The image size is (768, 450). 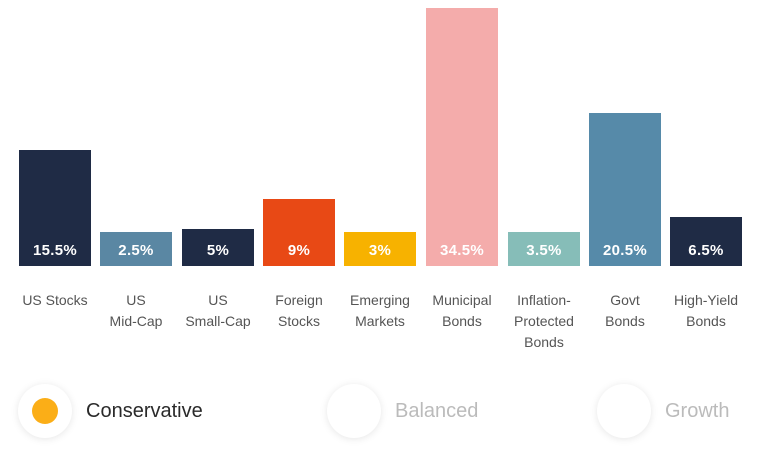 I want to click on bar: 20.5%, so click(x=625, y=189).